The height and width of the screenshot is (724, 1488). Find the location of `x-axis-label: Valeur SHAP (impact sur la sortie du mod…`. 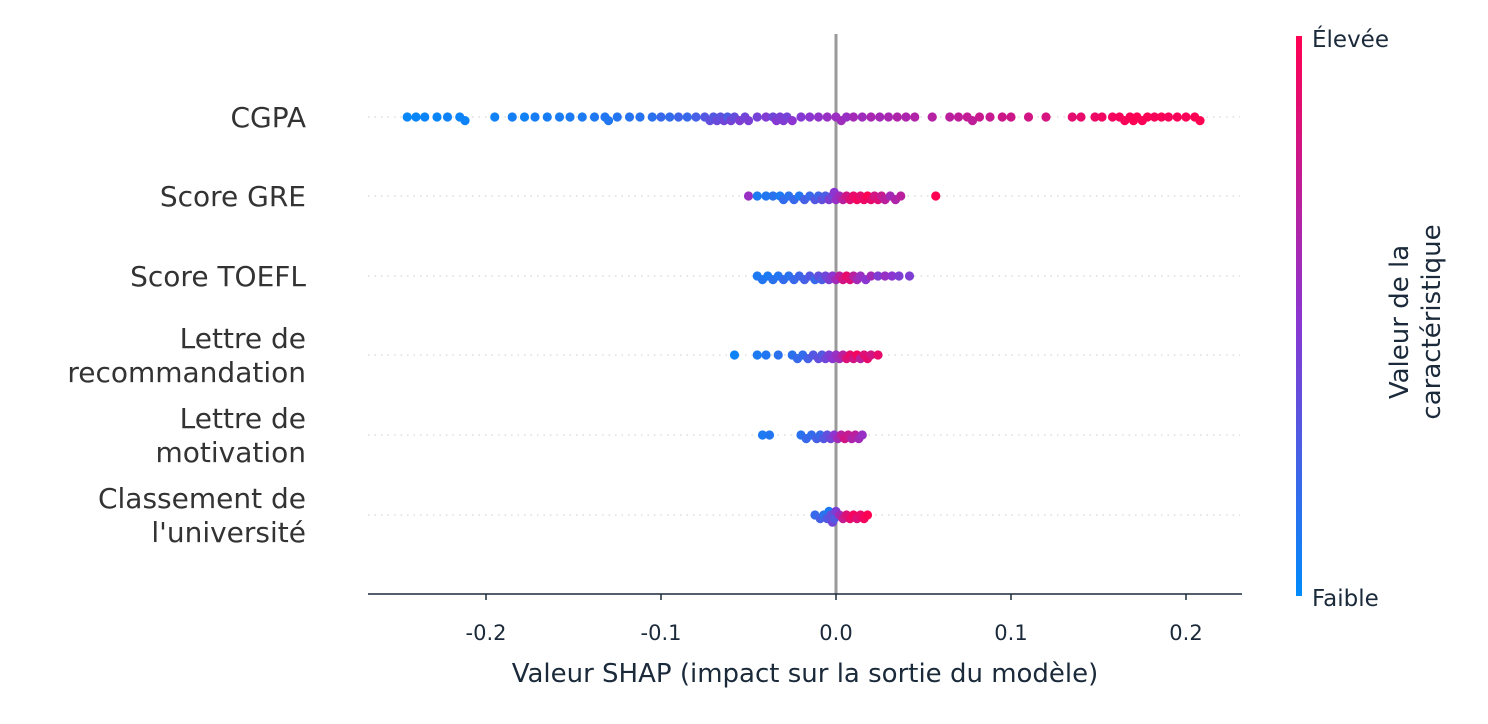

x-axis-label: Valeur SHAP (impact sur la sortie du mod… is located at coordinates (805, 674).